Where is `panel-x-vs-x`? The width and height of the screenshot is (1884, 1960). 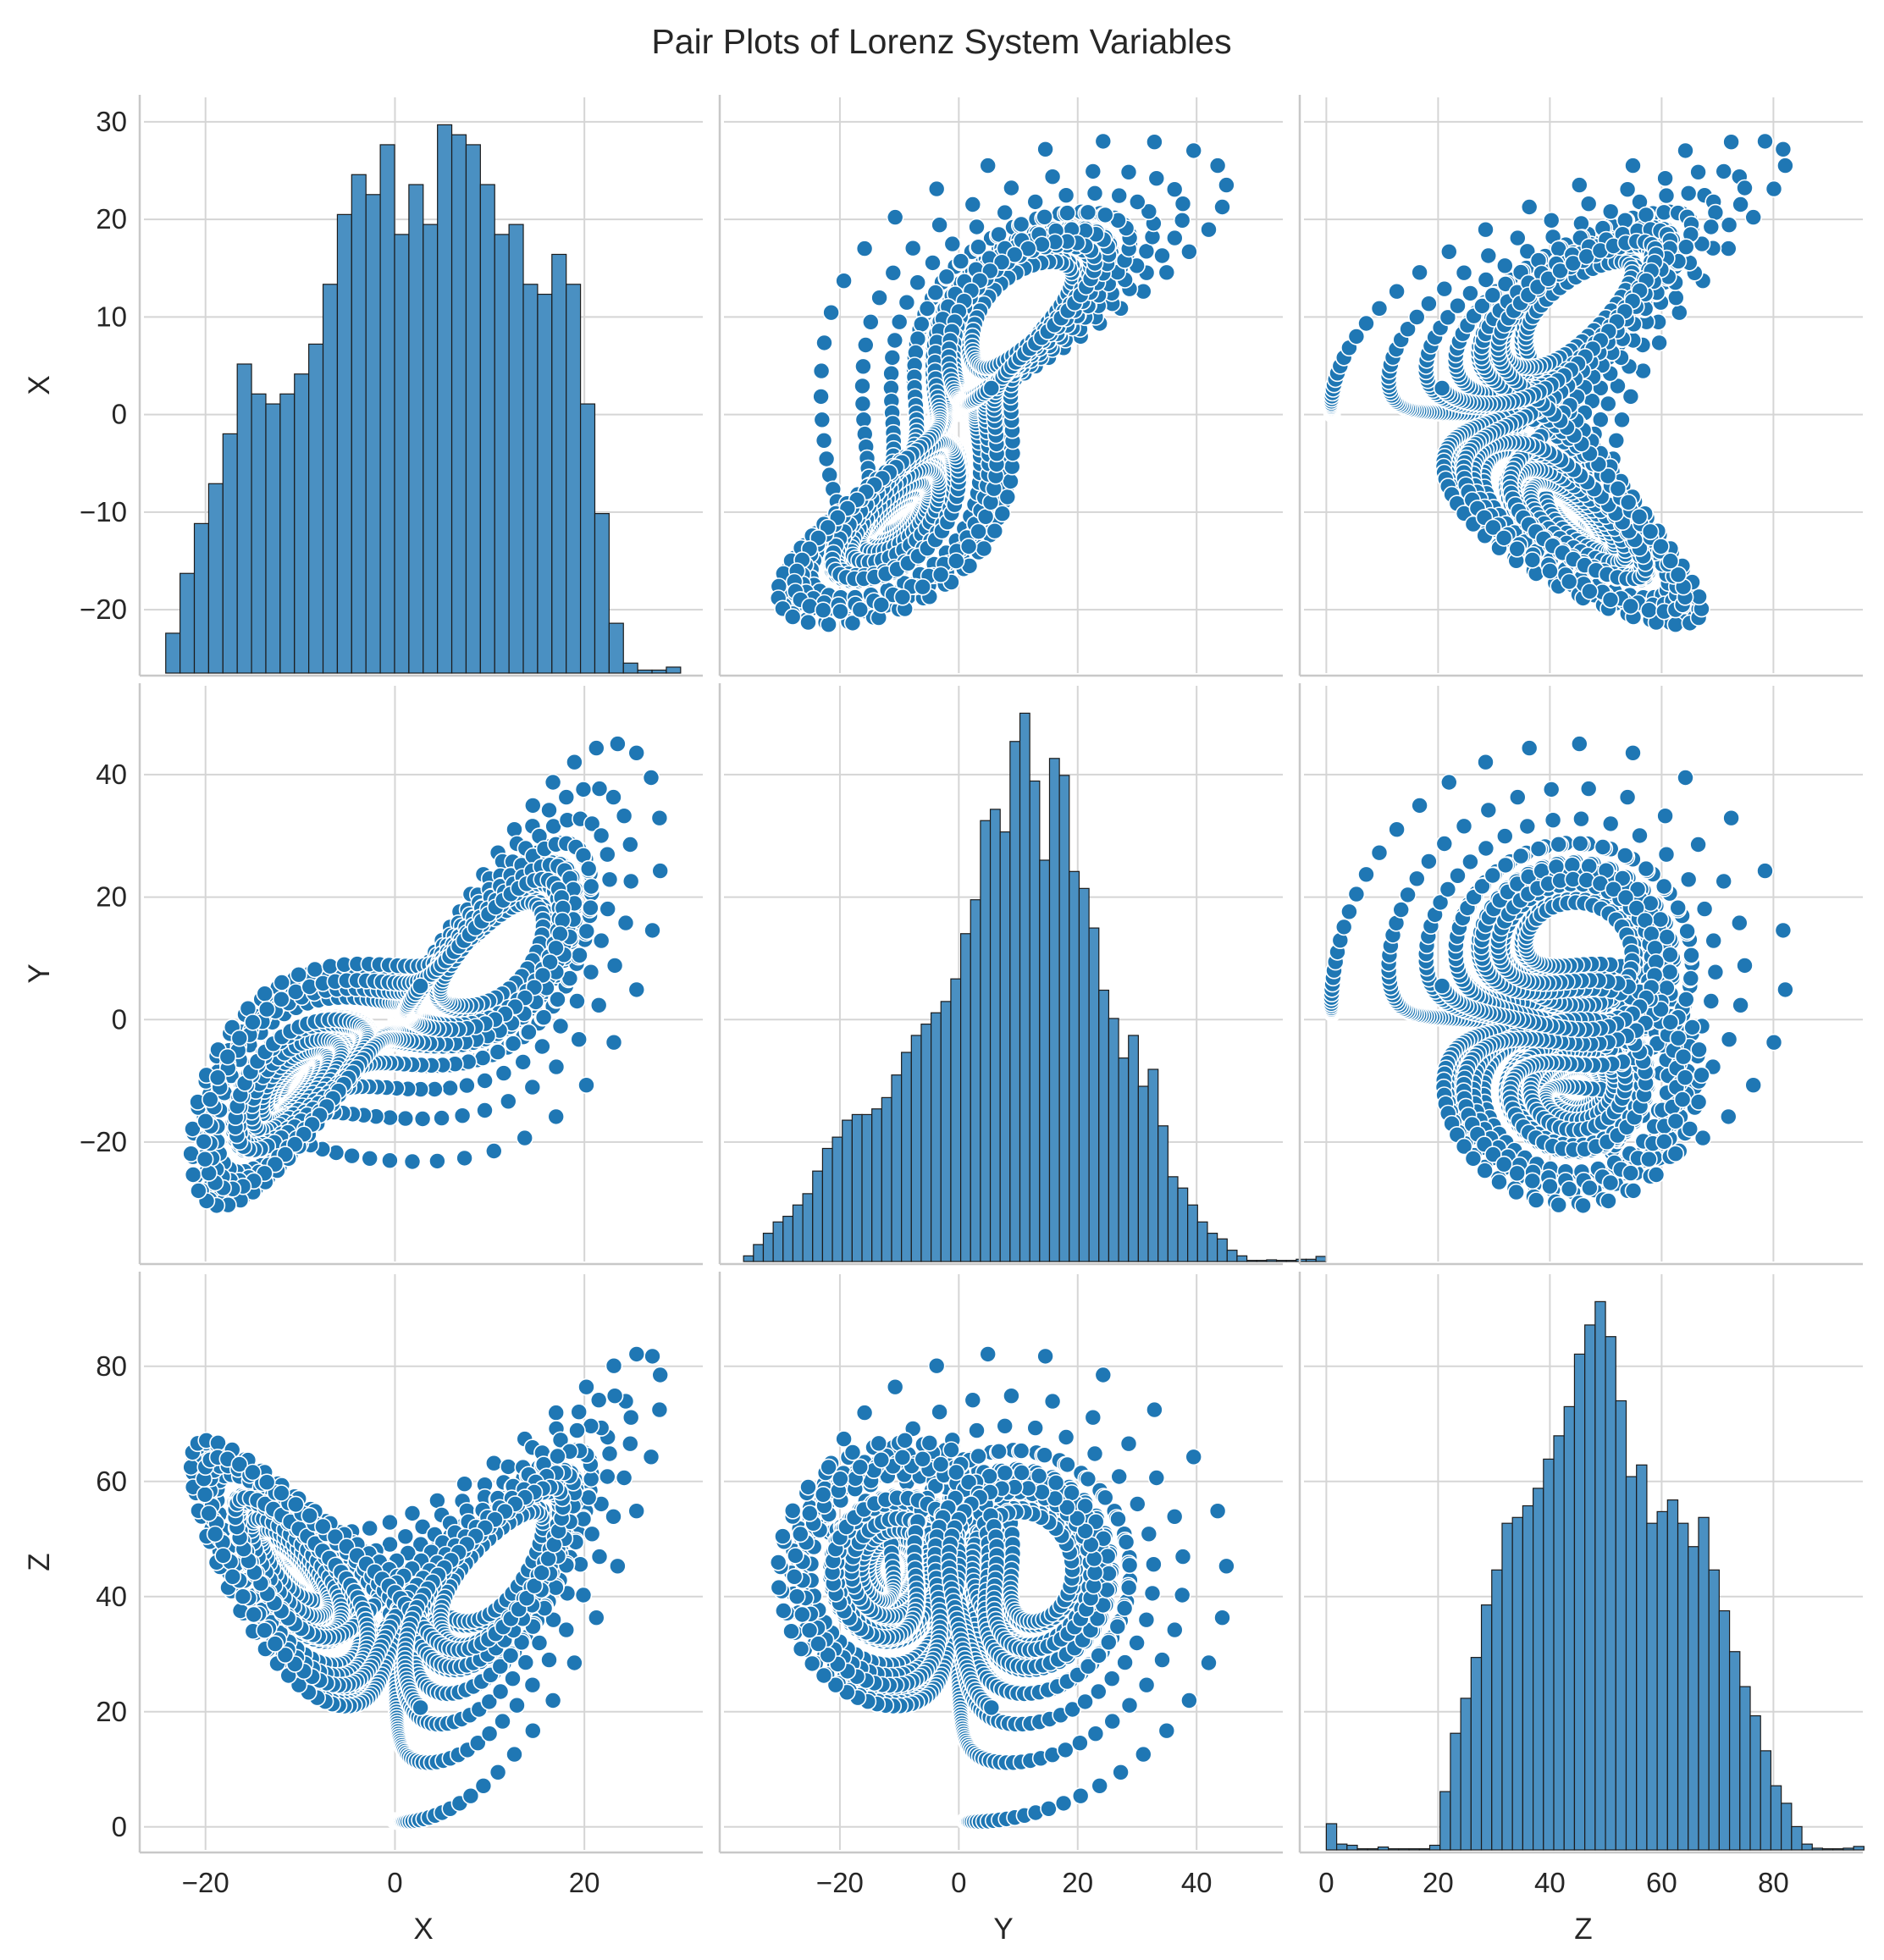 panel-x-vs-x is located at coordinates (420, 386).